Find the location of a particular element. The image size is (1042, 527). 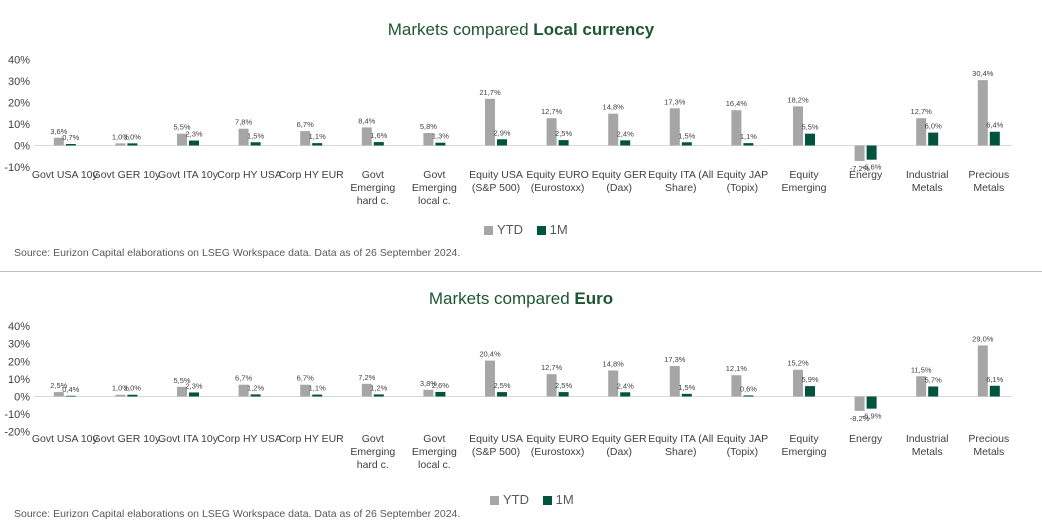

data-label-ytd: 30,4% is located at coordinates (983, 73).